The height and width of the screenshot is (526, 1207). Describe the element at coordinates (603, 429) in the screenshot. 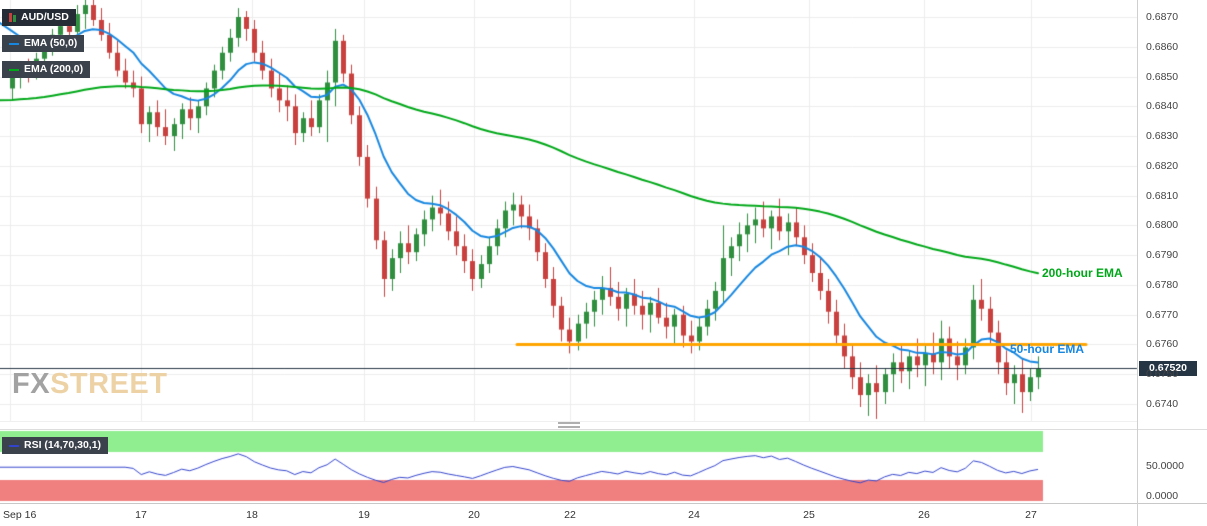

I see `panel-divider` at that location.